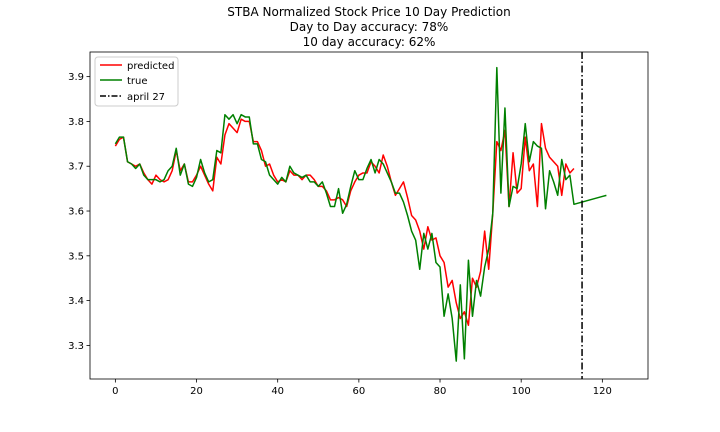  I want to click on x-tick-label: 60, so click(358, 391).